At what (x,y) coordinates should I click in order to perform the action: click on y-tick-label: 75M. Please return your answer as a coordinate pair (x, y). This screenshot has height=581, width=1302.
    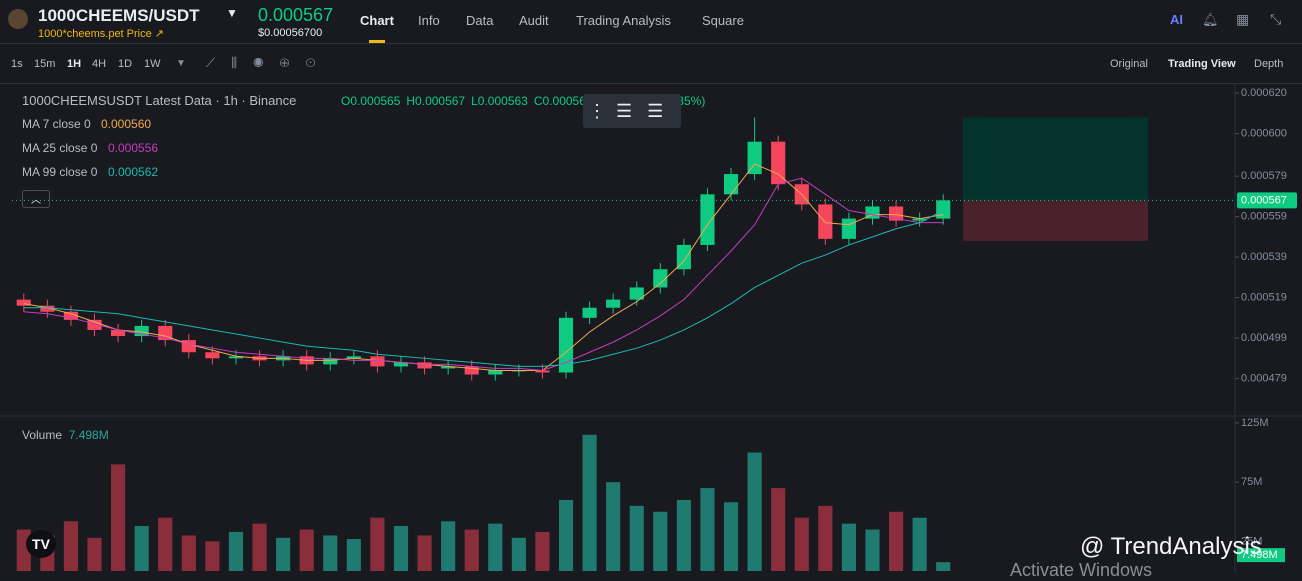
    Looking at the image, I should click on (1251, 482).